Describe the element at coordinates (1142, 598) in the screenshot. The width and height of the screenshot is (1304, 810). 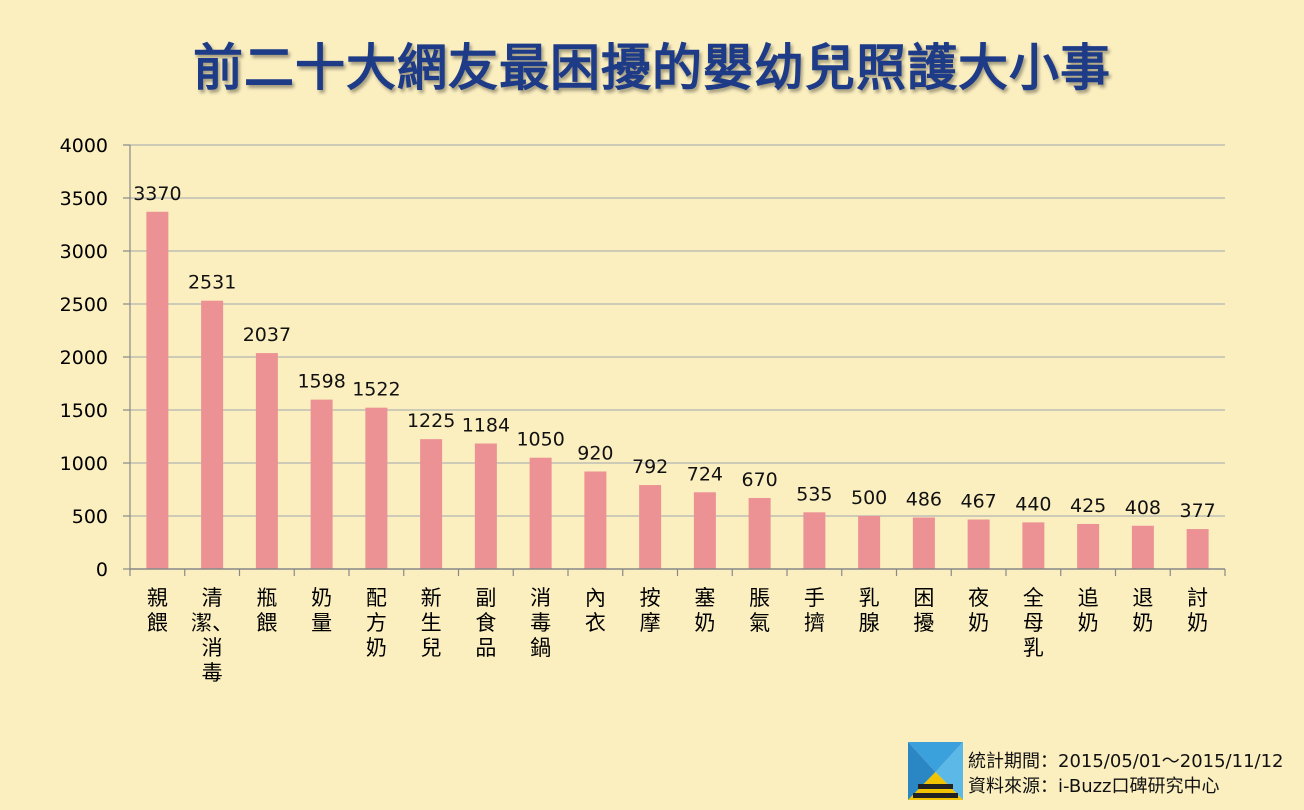
I see `x-category-char: 退` at that location.